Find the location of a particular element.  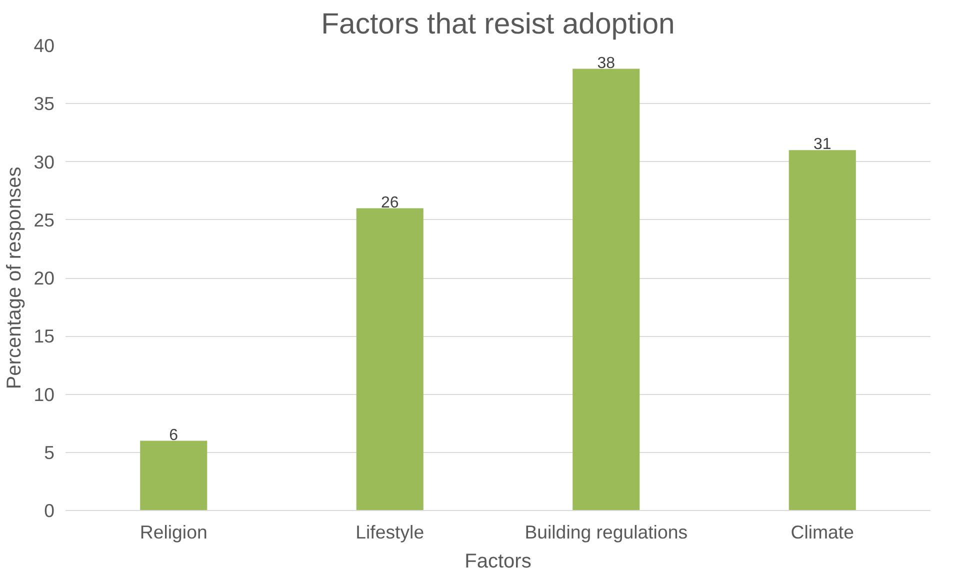

y-tick-label: 25 is located at coordinates (44, 219).